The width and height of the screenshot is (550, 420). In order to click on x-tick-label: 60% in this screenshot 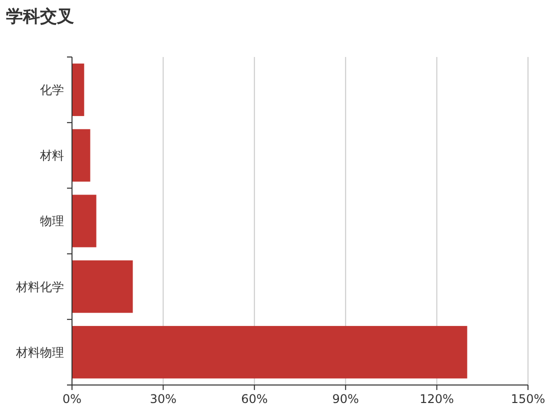, I will do `click(254, 399)`.